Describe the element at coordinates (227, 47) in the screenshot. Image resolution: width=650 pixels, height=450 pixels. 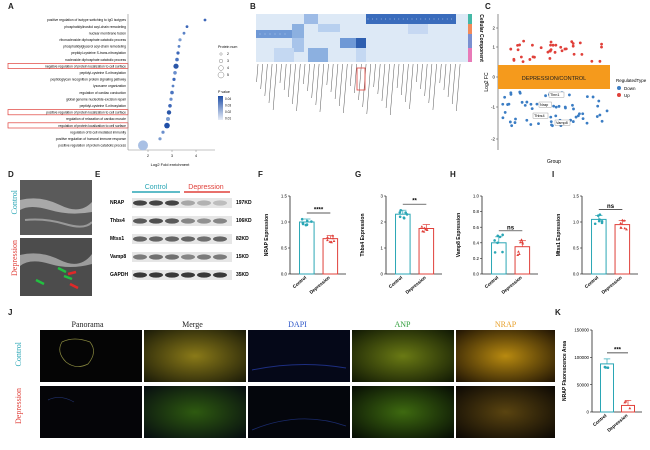
I see `a-legend-size-title: Protein num` at that location.